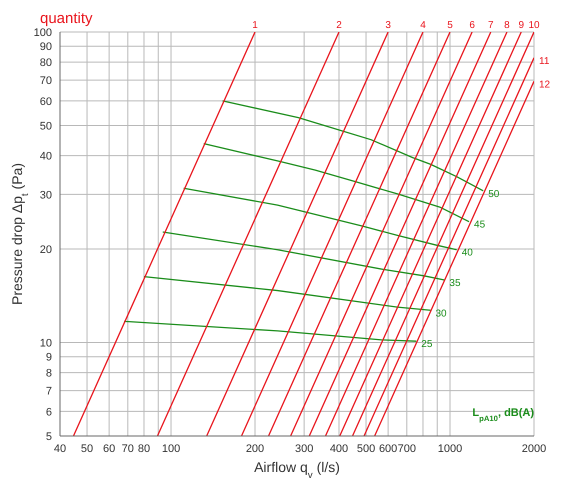 This screenshot has height=496, width=564. What do you see at coordinates (339, 448) in the screenshot?
I see `x-tick-label: 400` at bounding box center [339, 448].